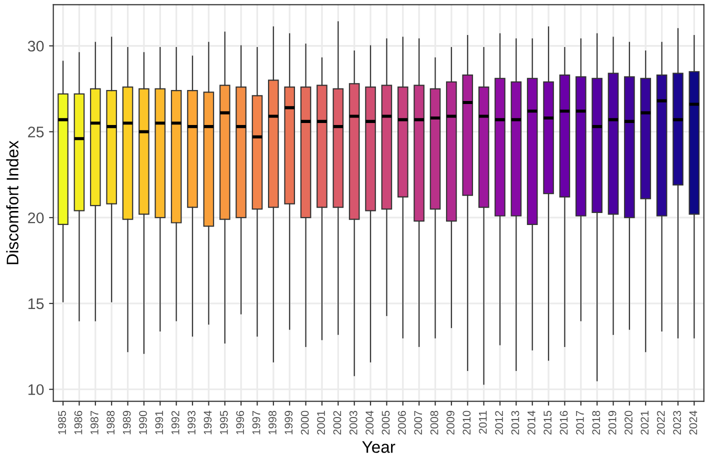  What do you see at coordinates (386, 422) in the screenshot?
I see `x-tick-label: 2005` at bounding box center [386, 422].